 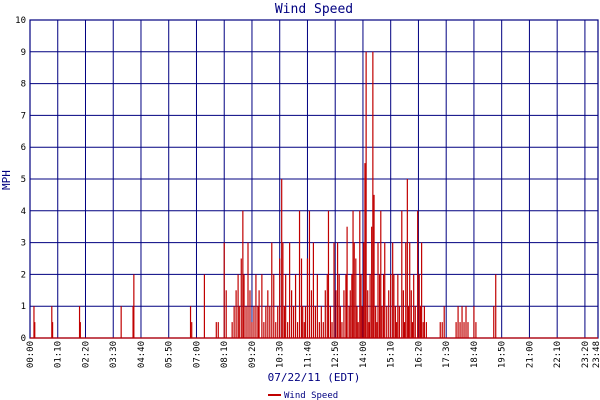 What do you see at coordinates (197, 354) in the screenshot?
I see `x-tick-label: 07:00` at bounding box center [197, 354].